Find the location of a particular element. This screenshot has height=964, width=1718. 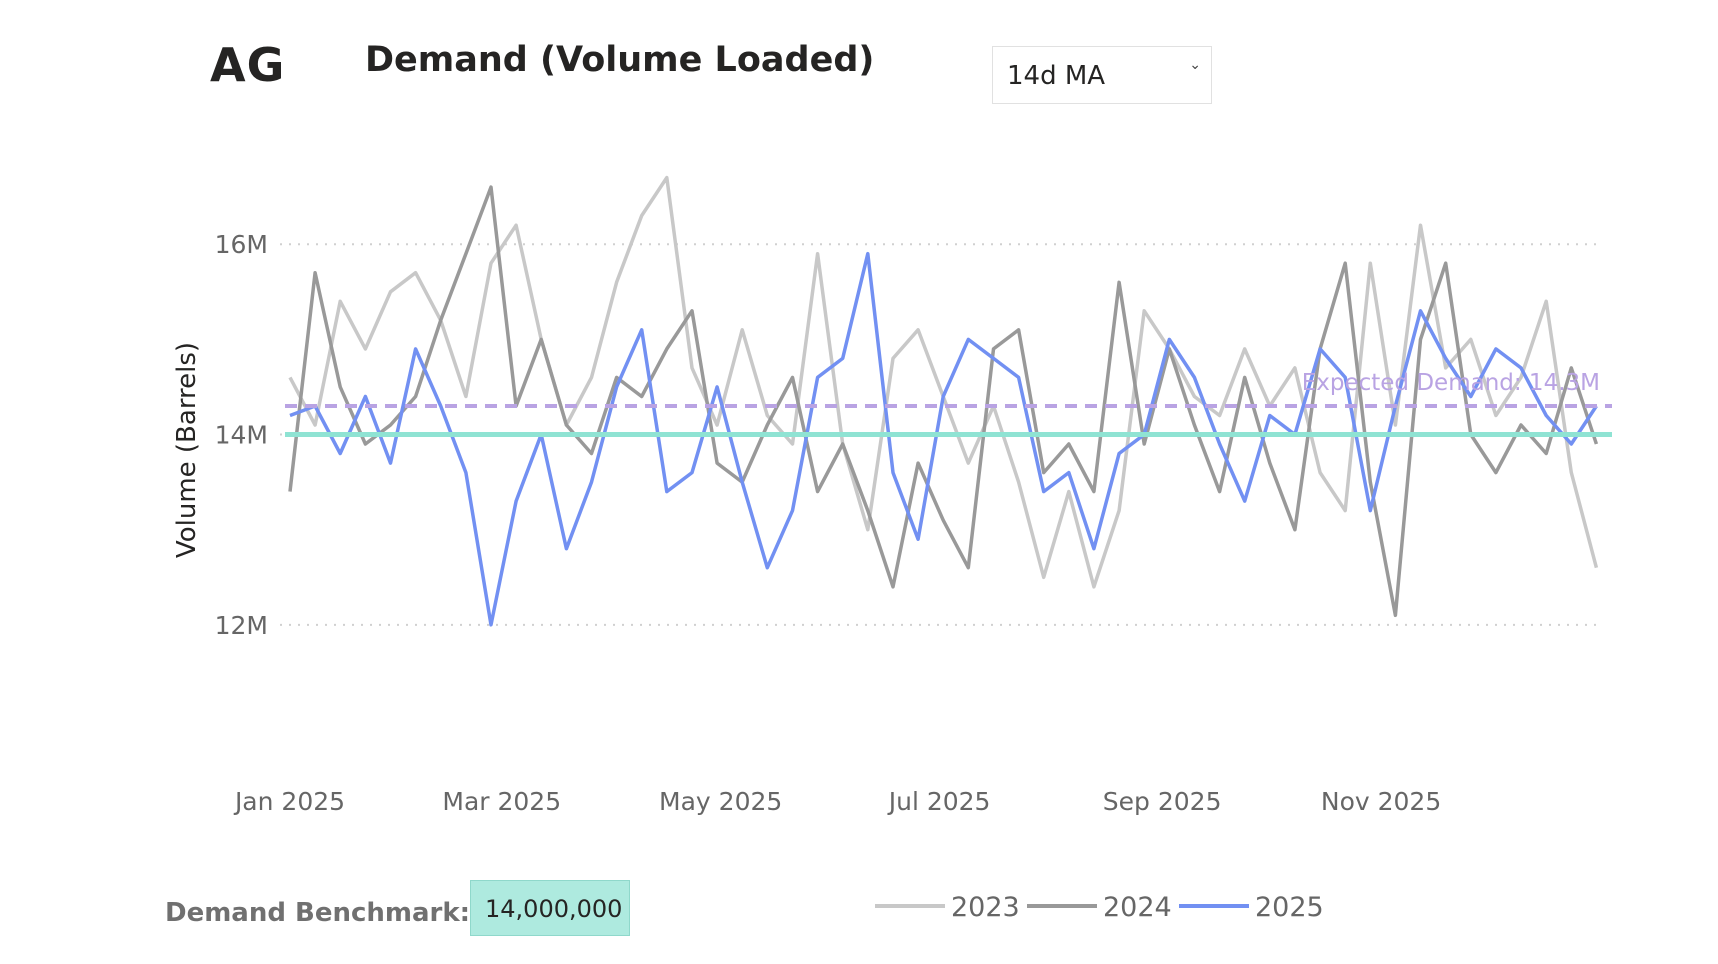

benchmark-input: 14,000,000 is located at coordinates (550, 908).